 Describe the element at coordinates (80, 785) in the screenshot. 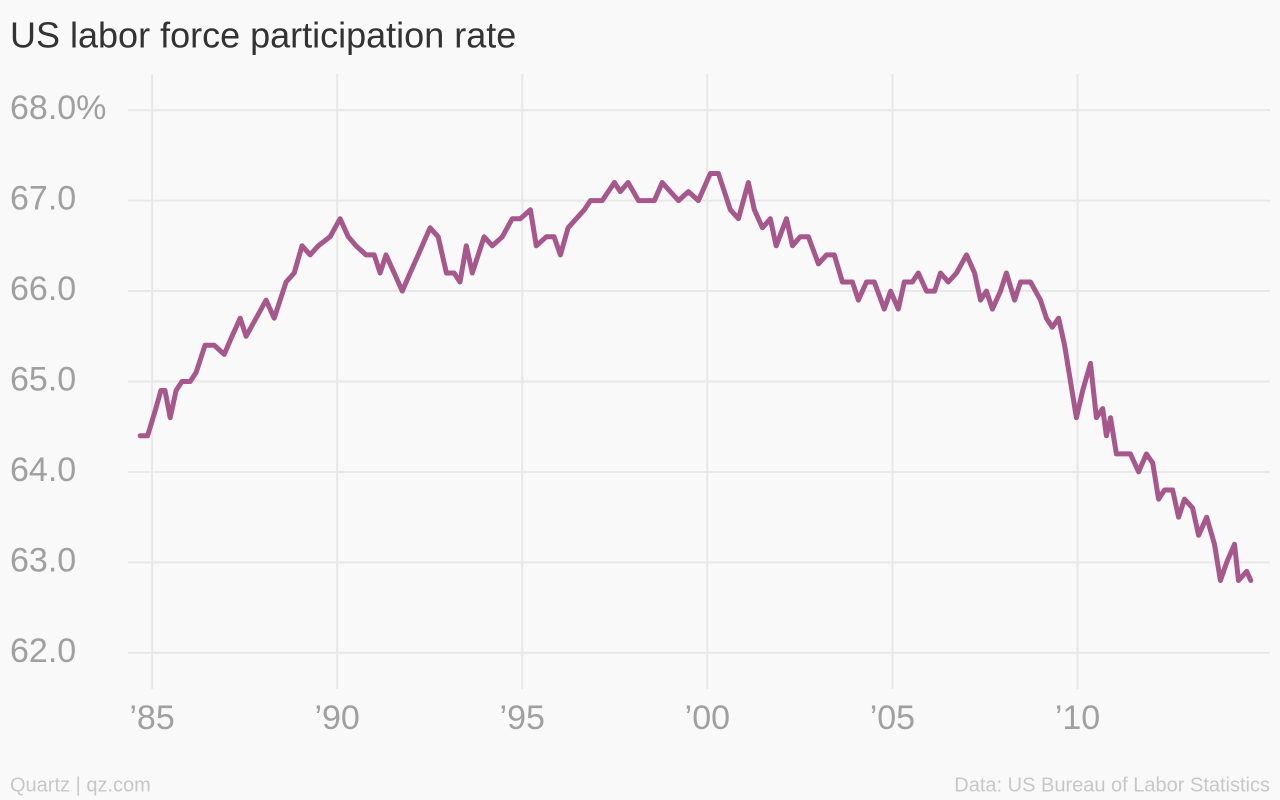

I see `credit: Quartz | qz.com` at that location.